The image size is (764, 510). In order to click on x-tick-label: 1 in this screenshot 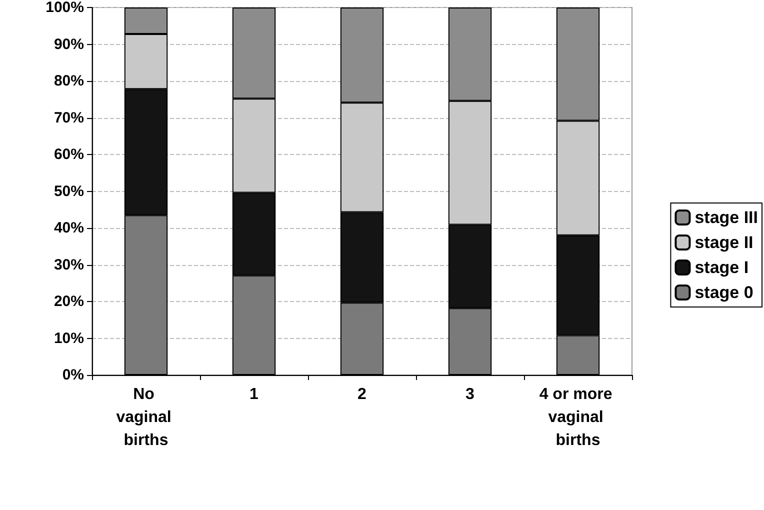, I will do `click(254, 394)`.